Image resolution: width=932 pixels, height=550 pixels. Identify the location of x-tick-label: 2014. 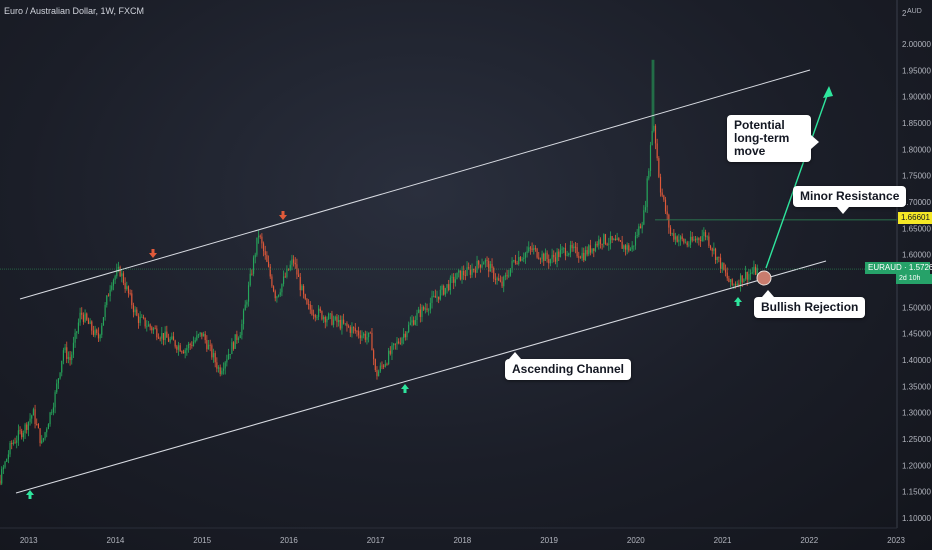
(116, 540).